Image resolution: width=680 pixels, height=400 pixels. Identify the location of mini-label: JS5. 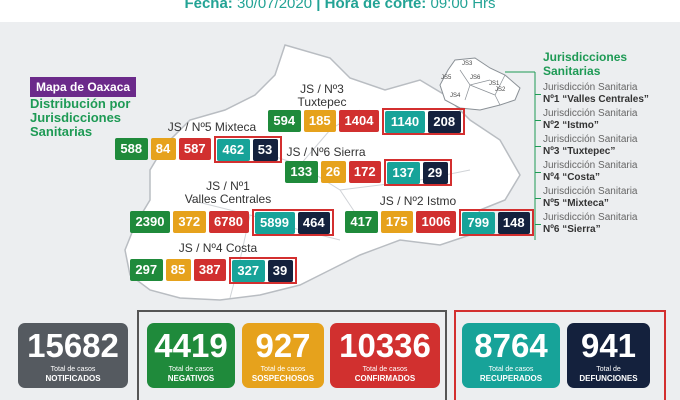
(446, 78).